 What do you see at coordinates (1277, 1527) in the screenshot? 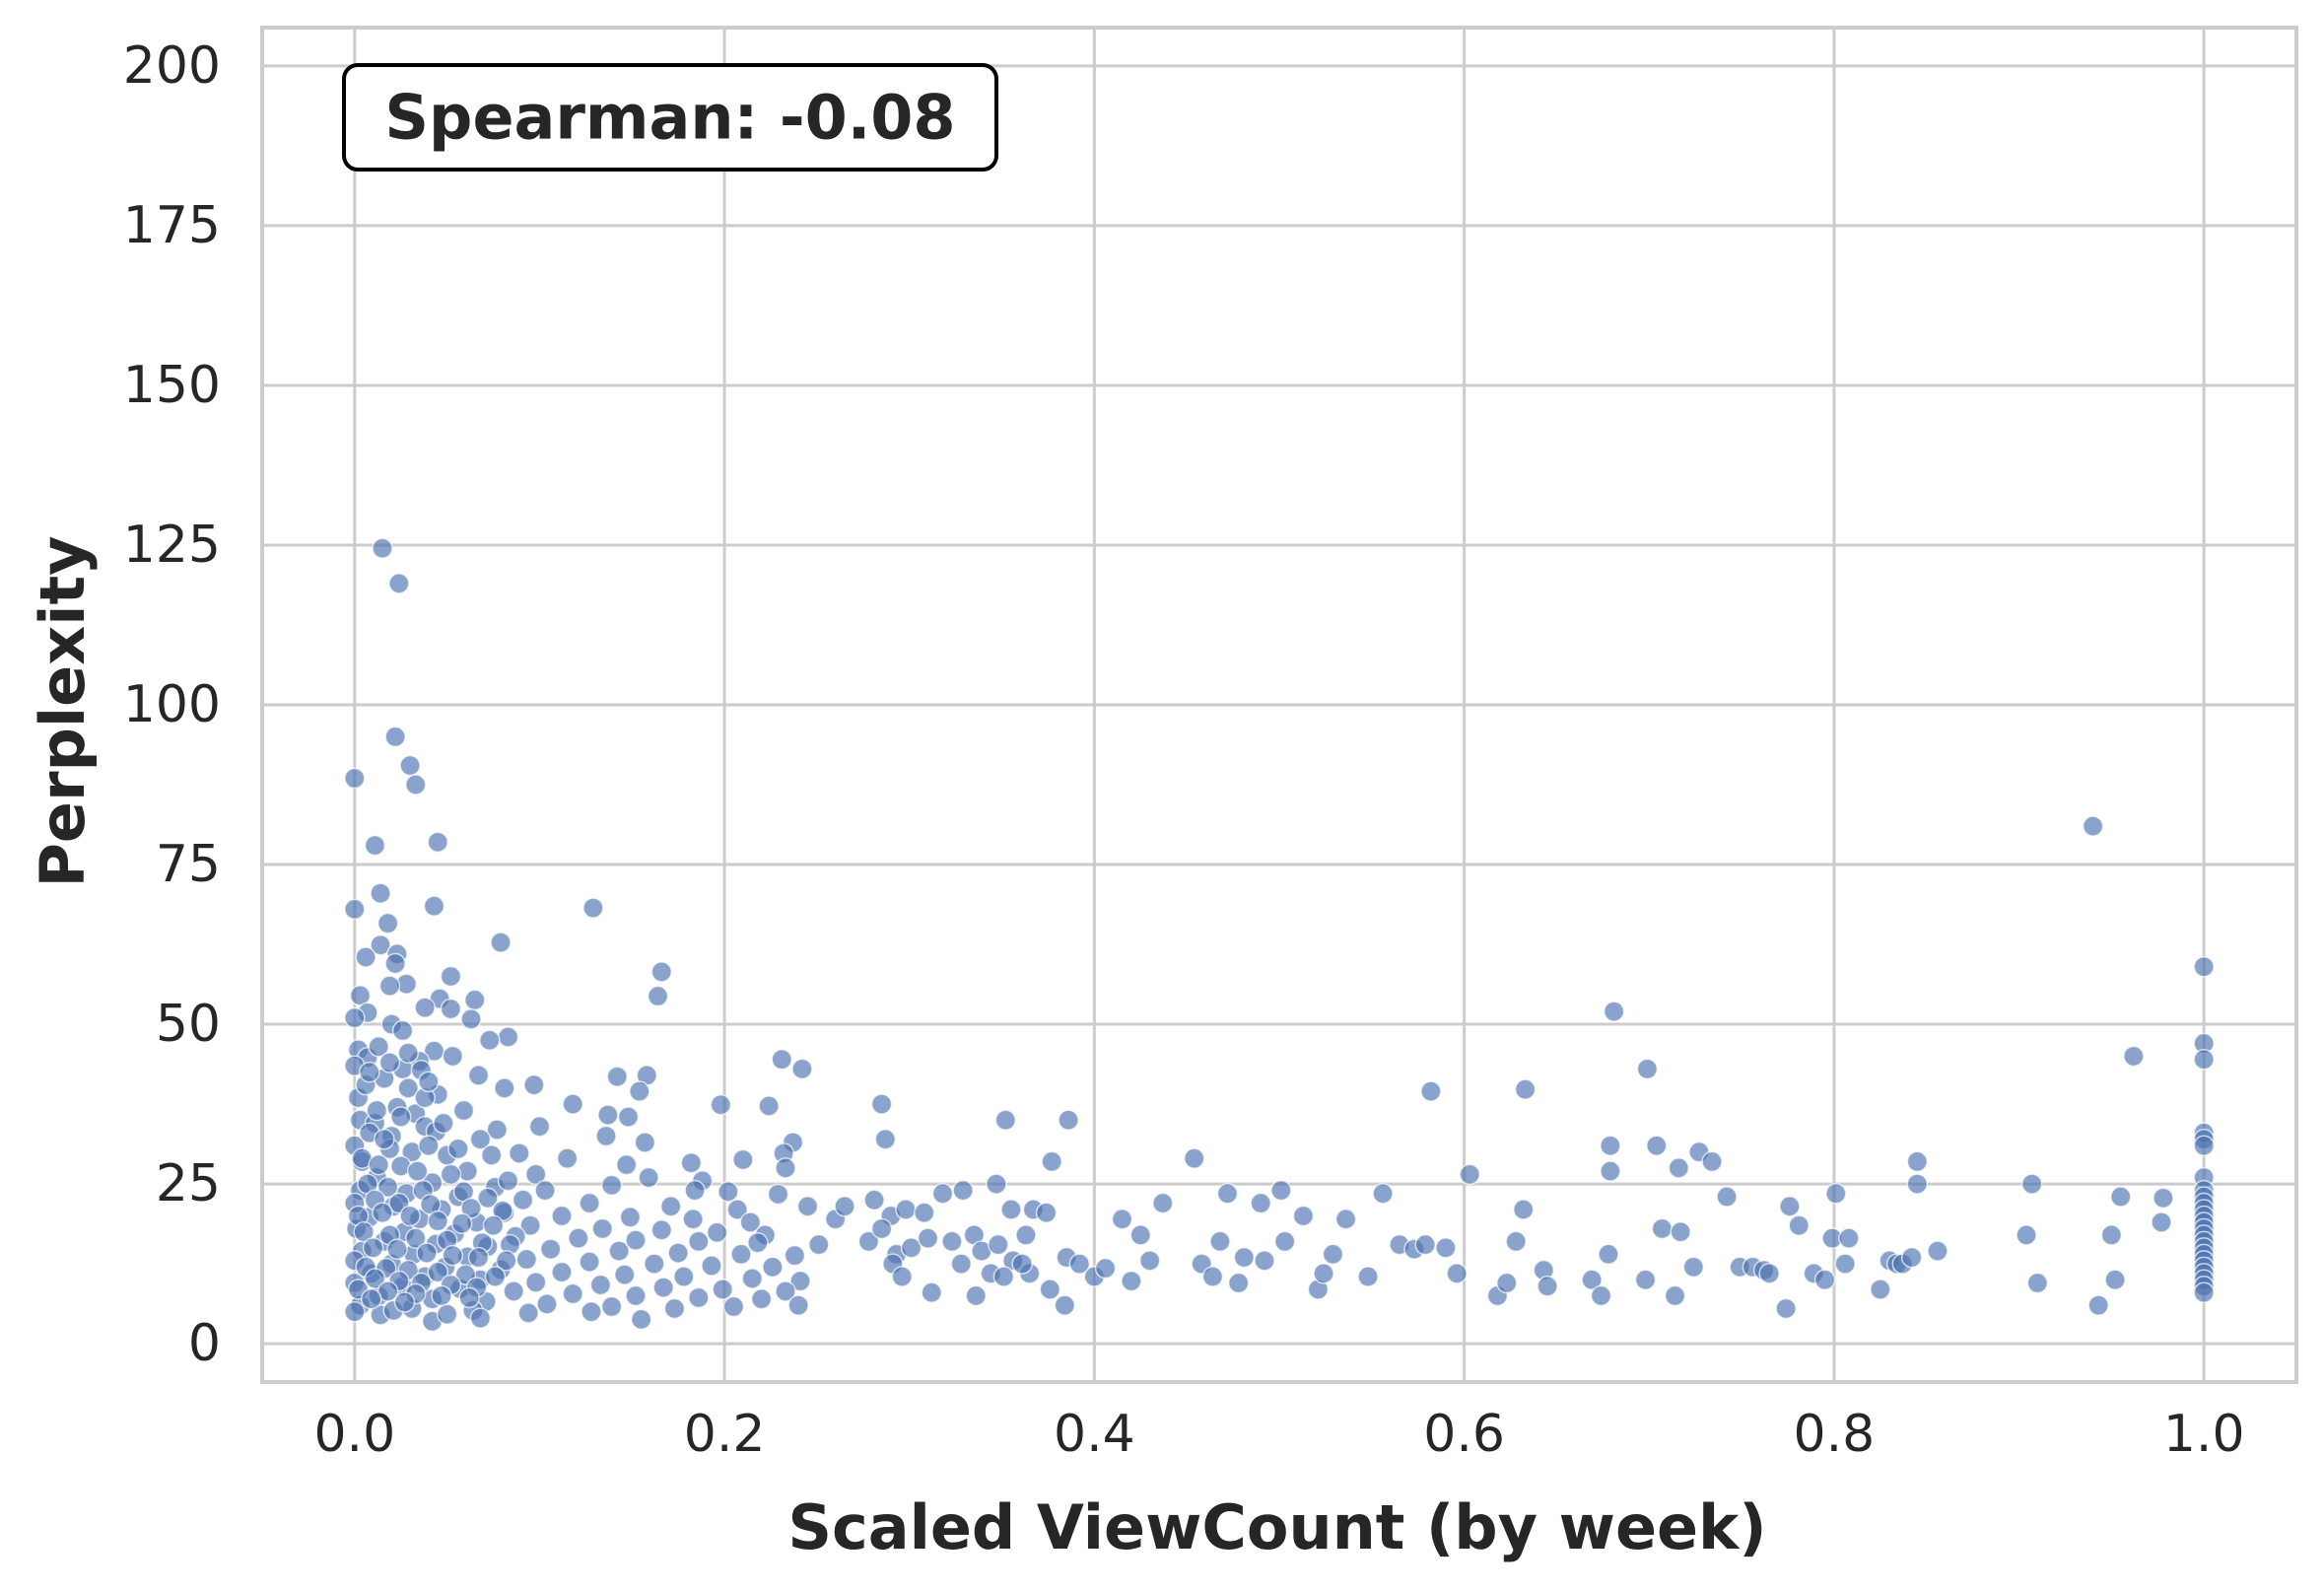
I see `x-axis-label: Scaled ViewCount (by week)` at bounding box center [1277, 1527].